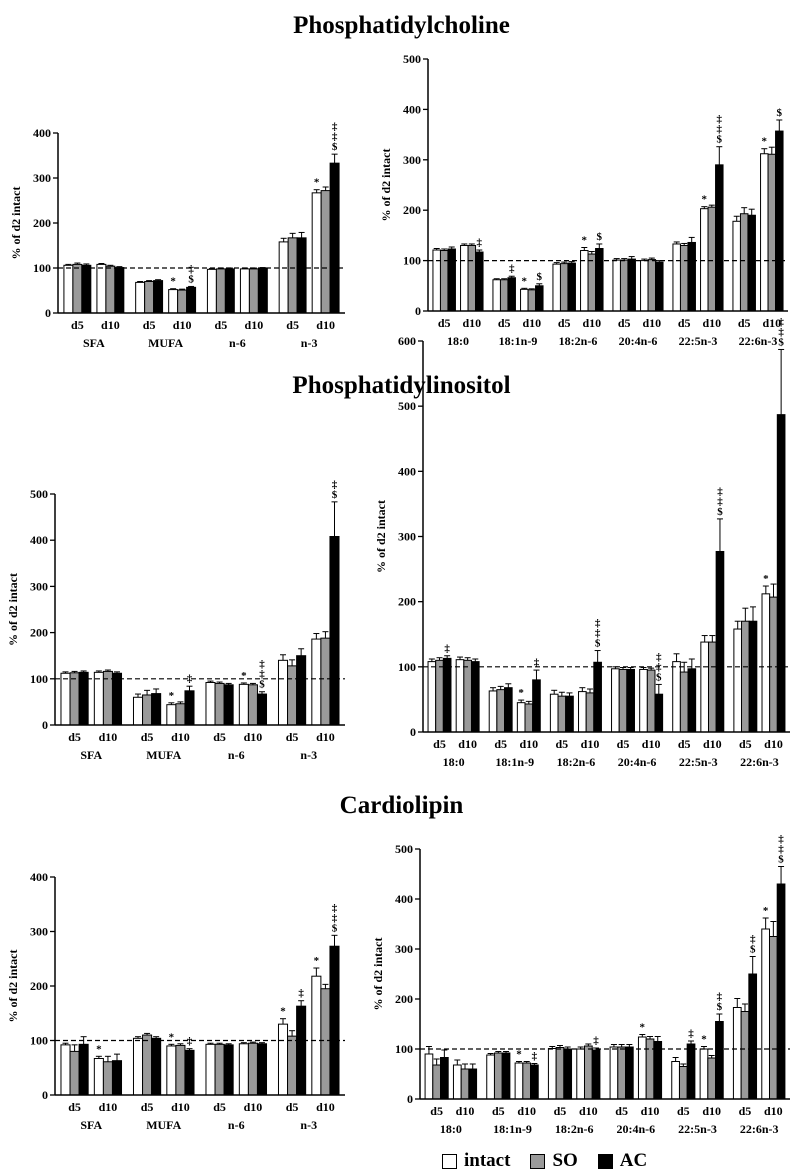 The image size is (803, 1175). I want to click on y-tick-label: 300, so click(404, 949).